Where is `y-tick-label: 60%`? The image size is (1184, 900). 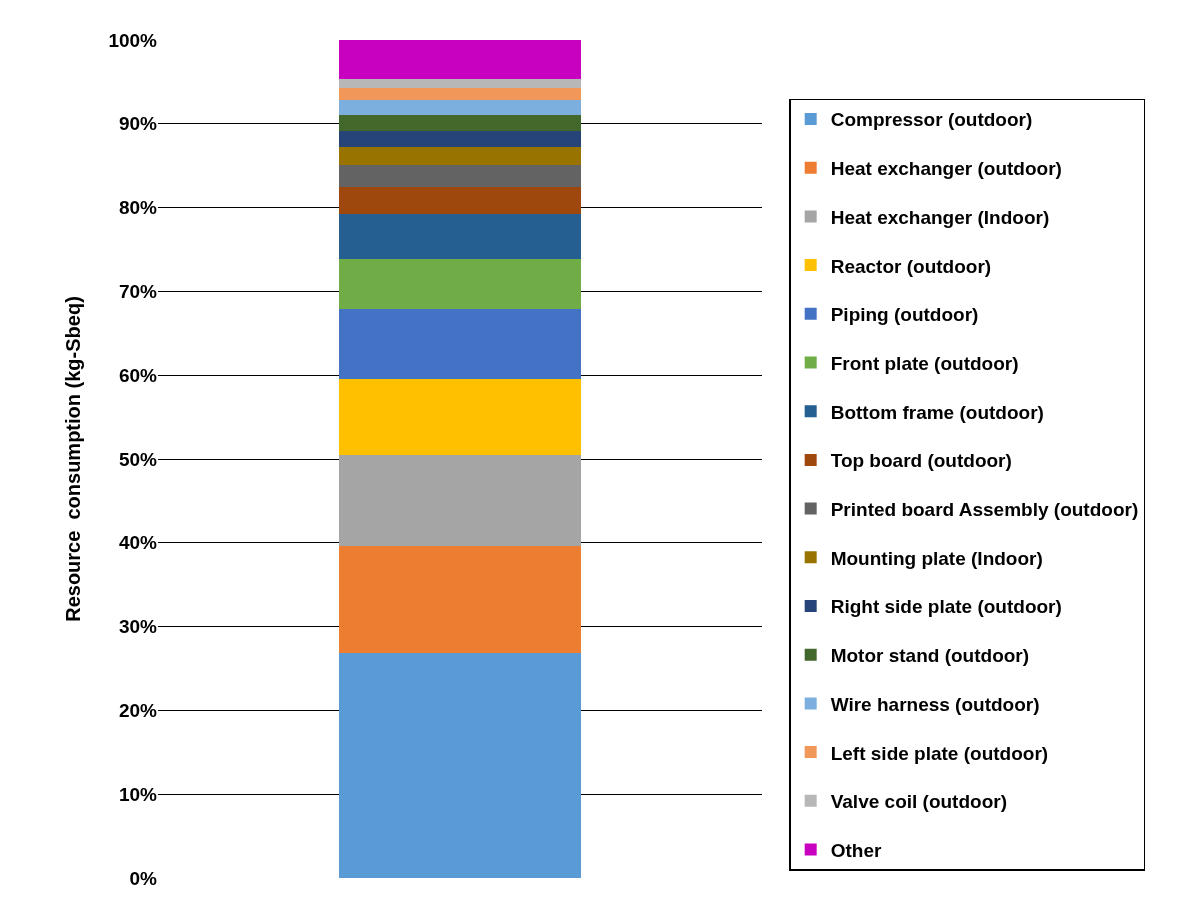 y-tick-label: 60% is located at coordinates (138, 375).